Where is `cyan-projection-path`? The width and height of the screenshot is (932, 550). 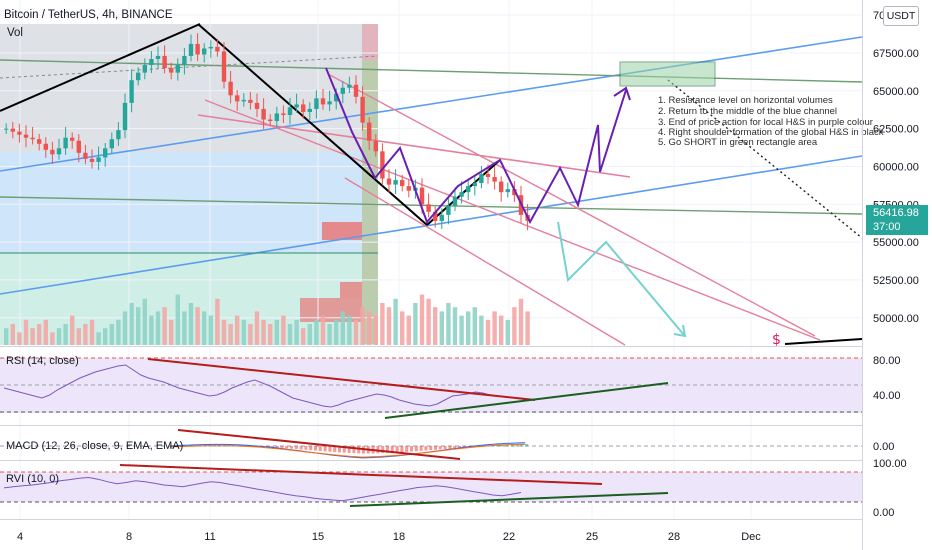
cyan-projection-path is located at coordinates (621, 278).